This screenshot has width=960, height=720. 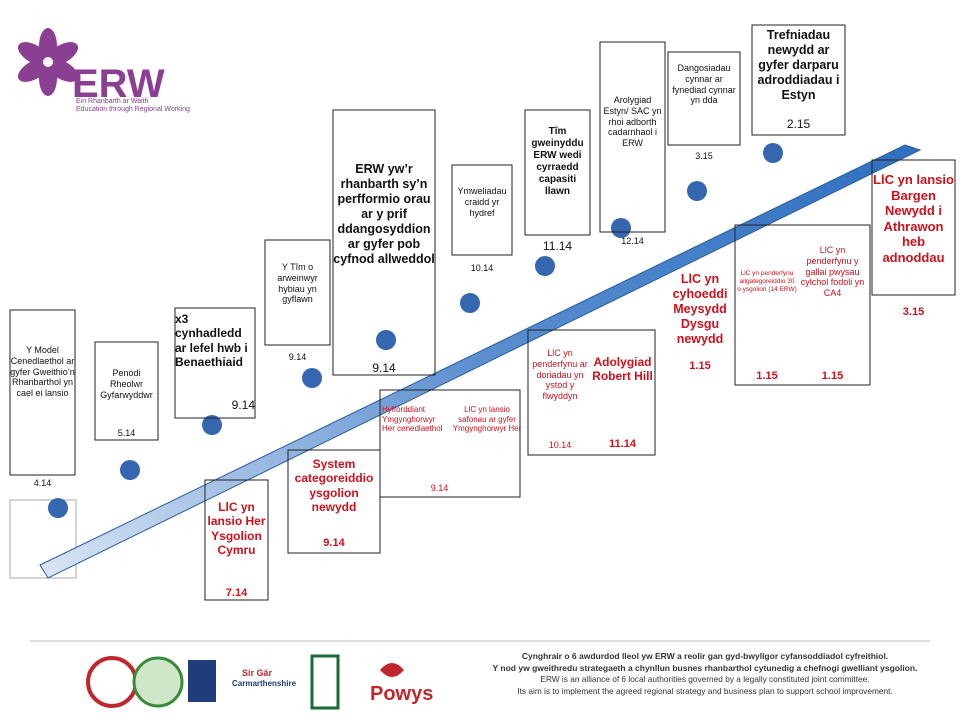 I want to click on government-date: 3.15, so click(x=913, y=312).